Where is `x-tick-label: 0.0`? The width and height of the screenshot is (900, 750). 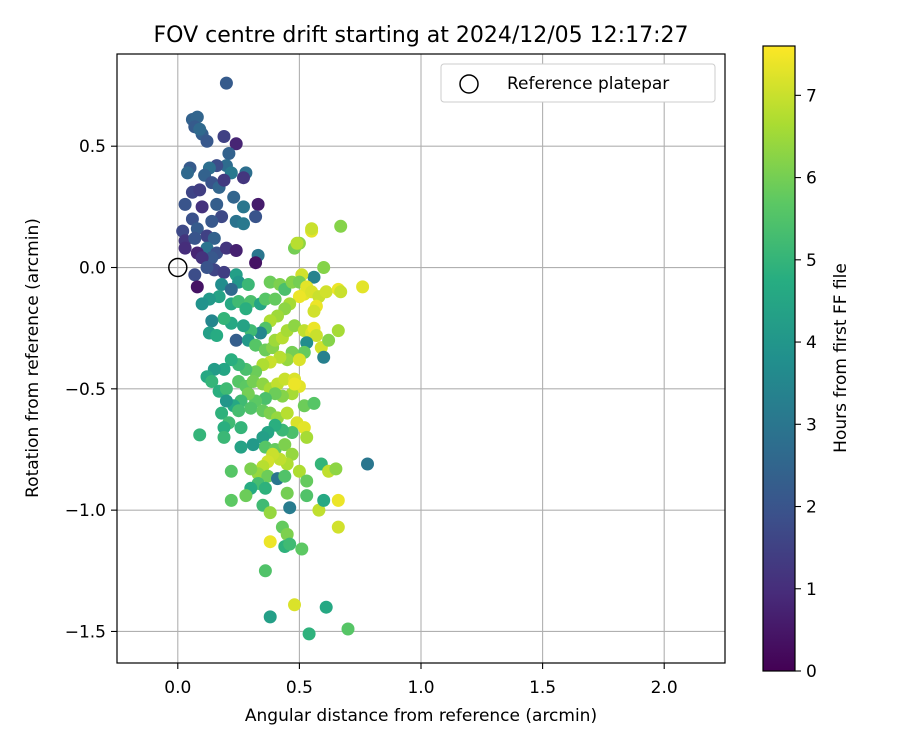 x-tick-label: 0.0 is located at coordinates (177, 688).